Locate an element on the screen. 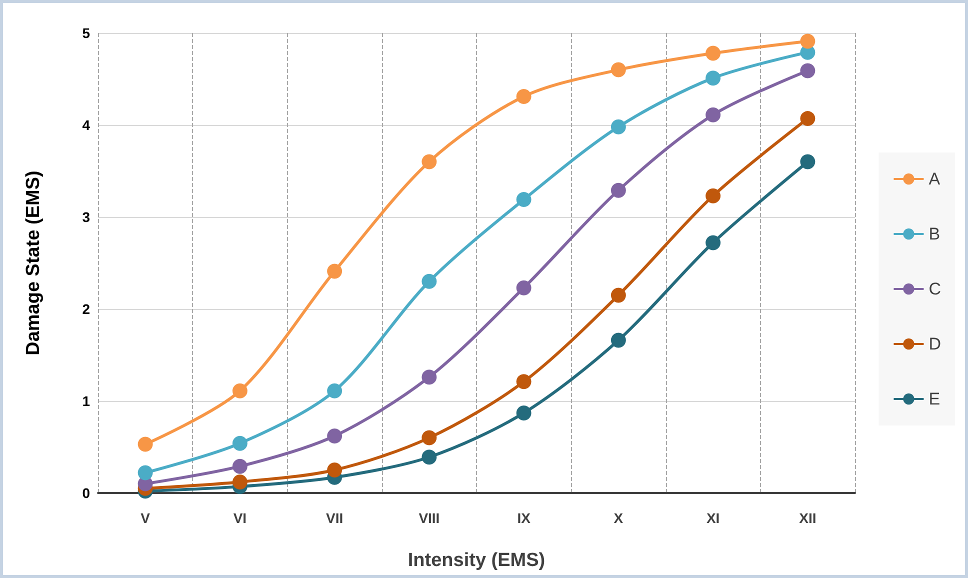 The width and height of the screenshot is (968, 578). y-axis-title: Damage State (EMS) is located at coordinates (33, 263).